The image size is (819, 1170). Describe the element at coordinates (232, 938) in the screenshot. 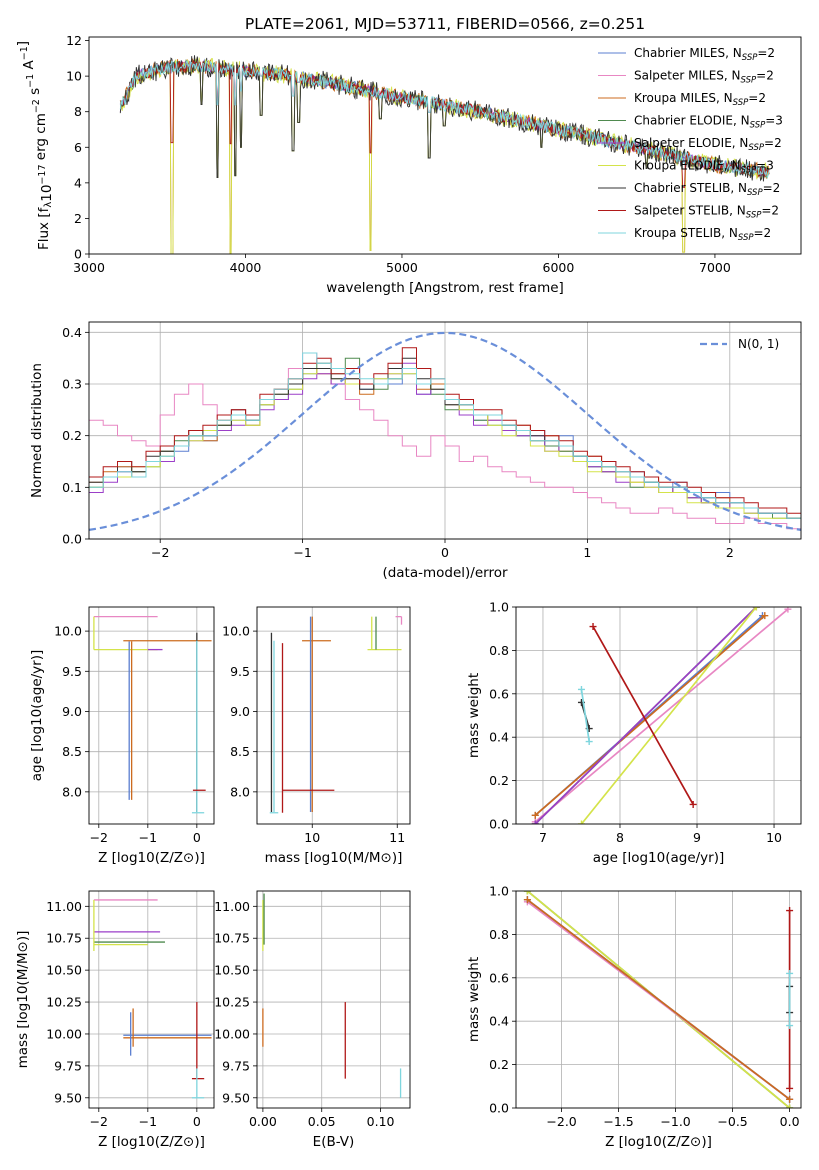

I see `y-tick-label: 10.75` at that location.